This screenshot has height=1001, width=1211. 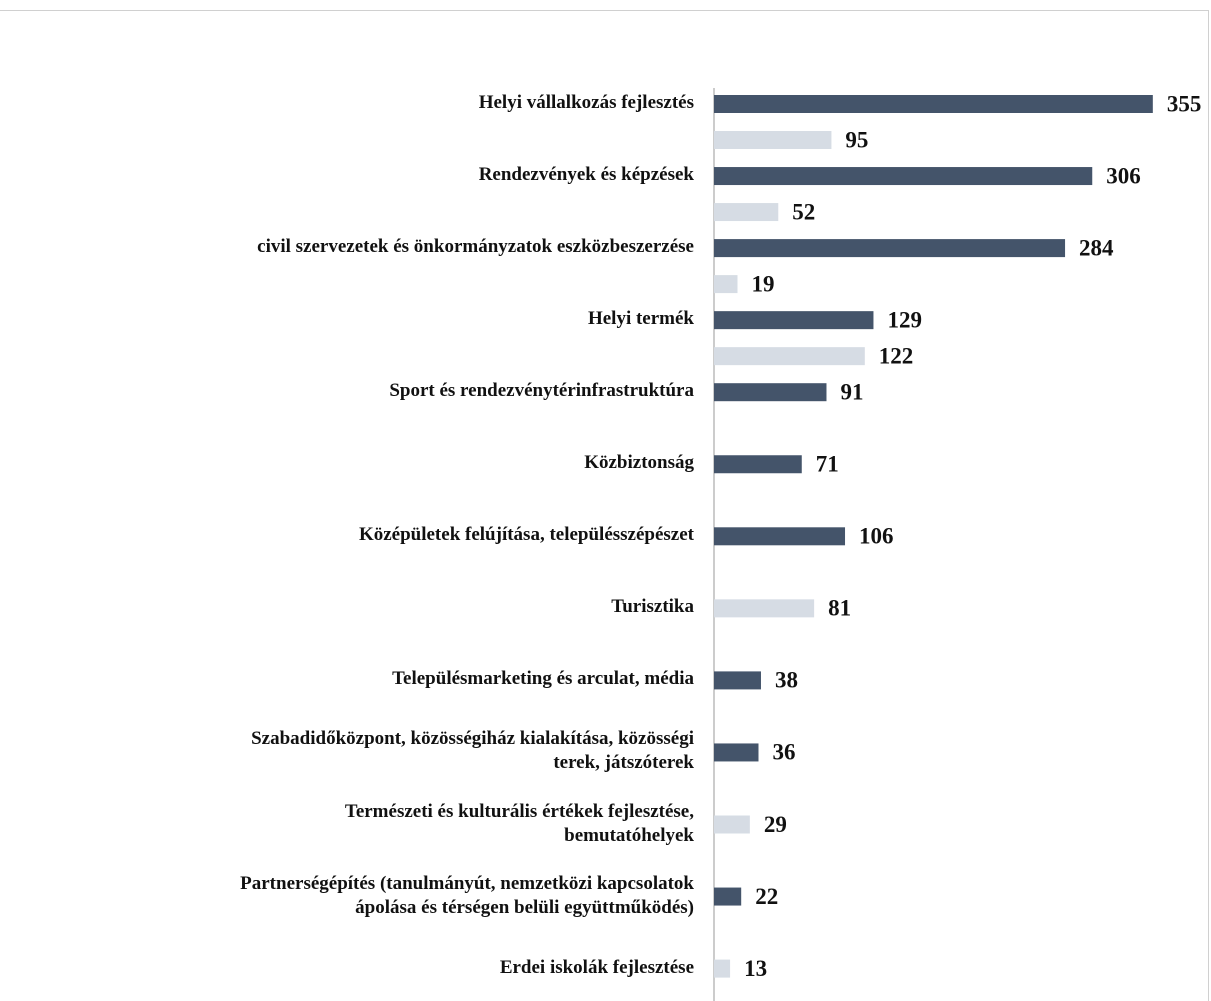 What do you see at coordinates (1123, 175) in the screenshot?
I see `value-label: 306` at bounding box center [1123, 175].